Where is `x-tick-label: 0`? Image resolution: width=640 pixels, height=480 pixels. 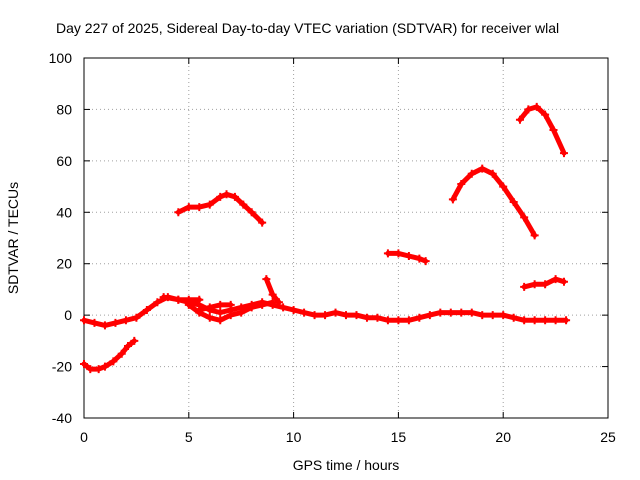
x-tick-label: 0 is located at coordinates (84, 437).